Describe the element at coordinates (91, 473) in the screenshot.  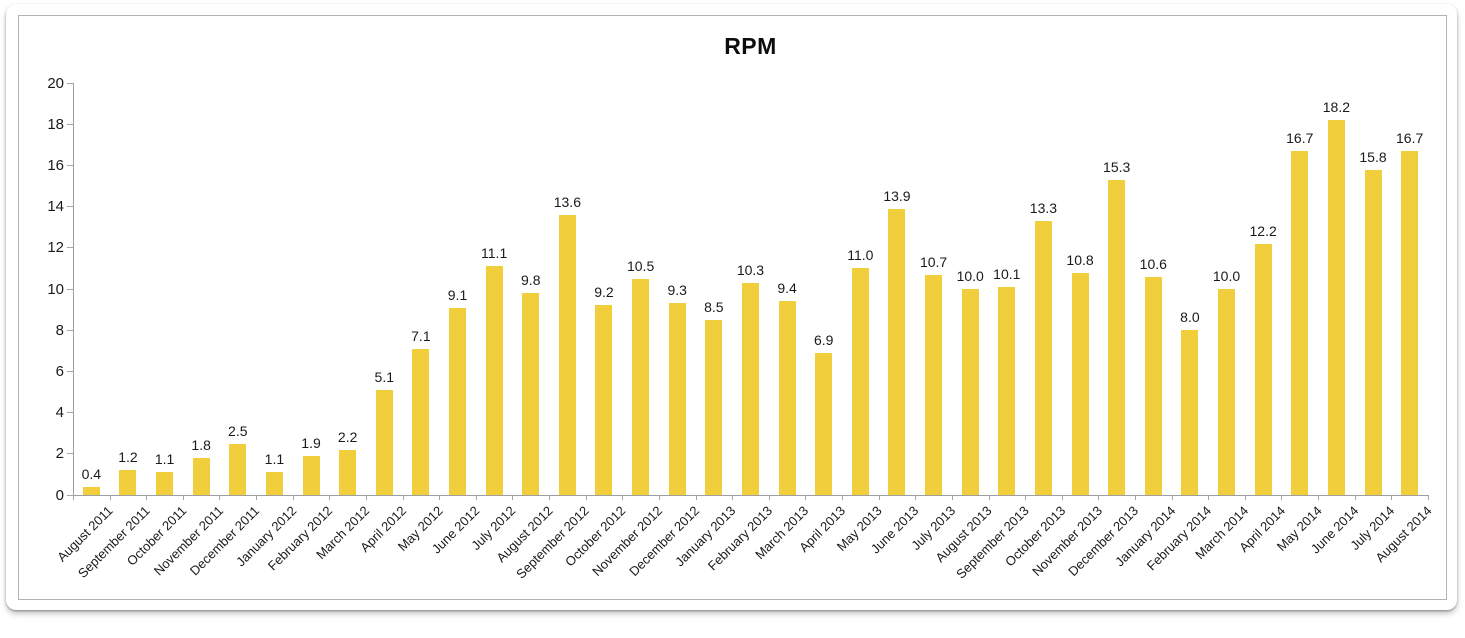
I see `bar-value-label: 0.4` at that location.